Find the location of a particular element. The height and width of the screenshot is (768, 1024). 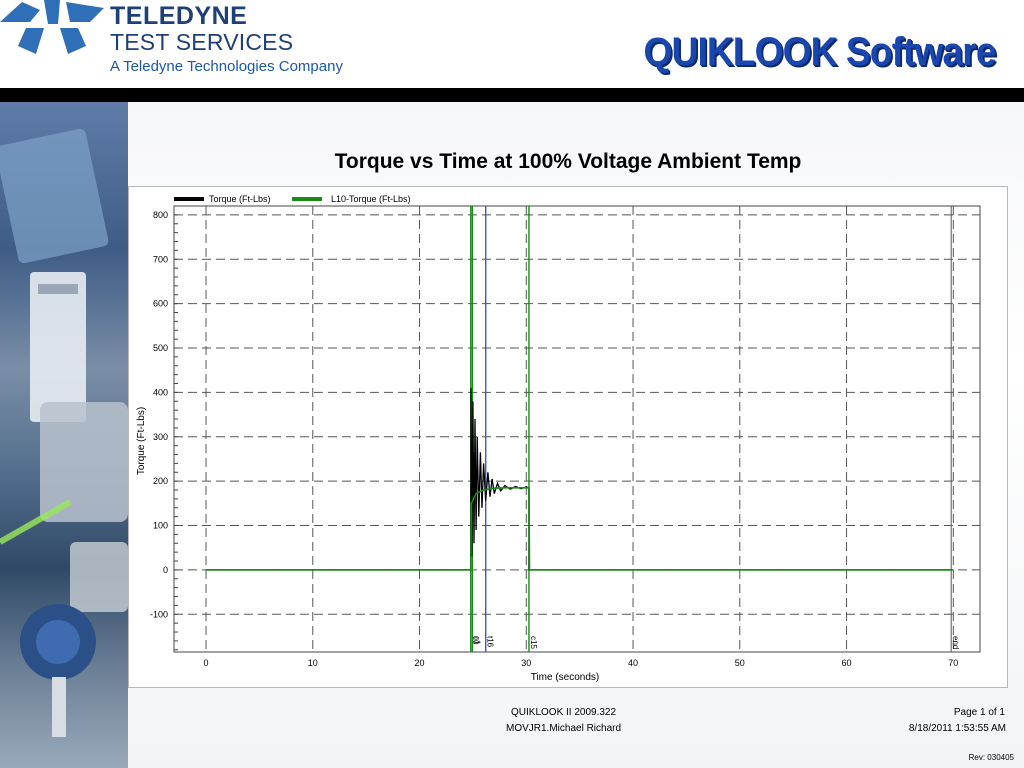

marker-label-c0: c0 is located at coordinates (475, 640).